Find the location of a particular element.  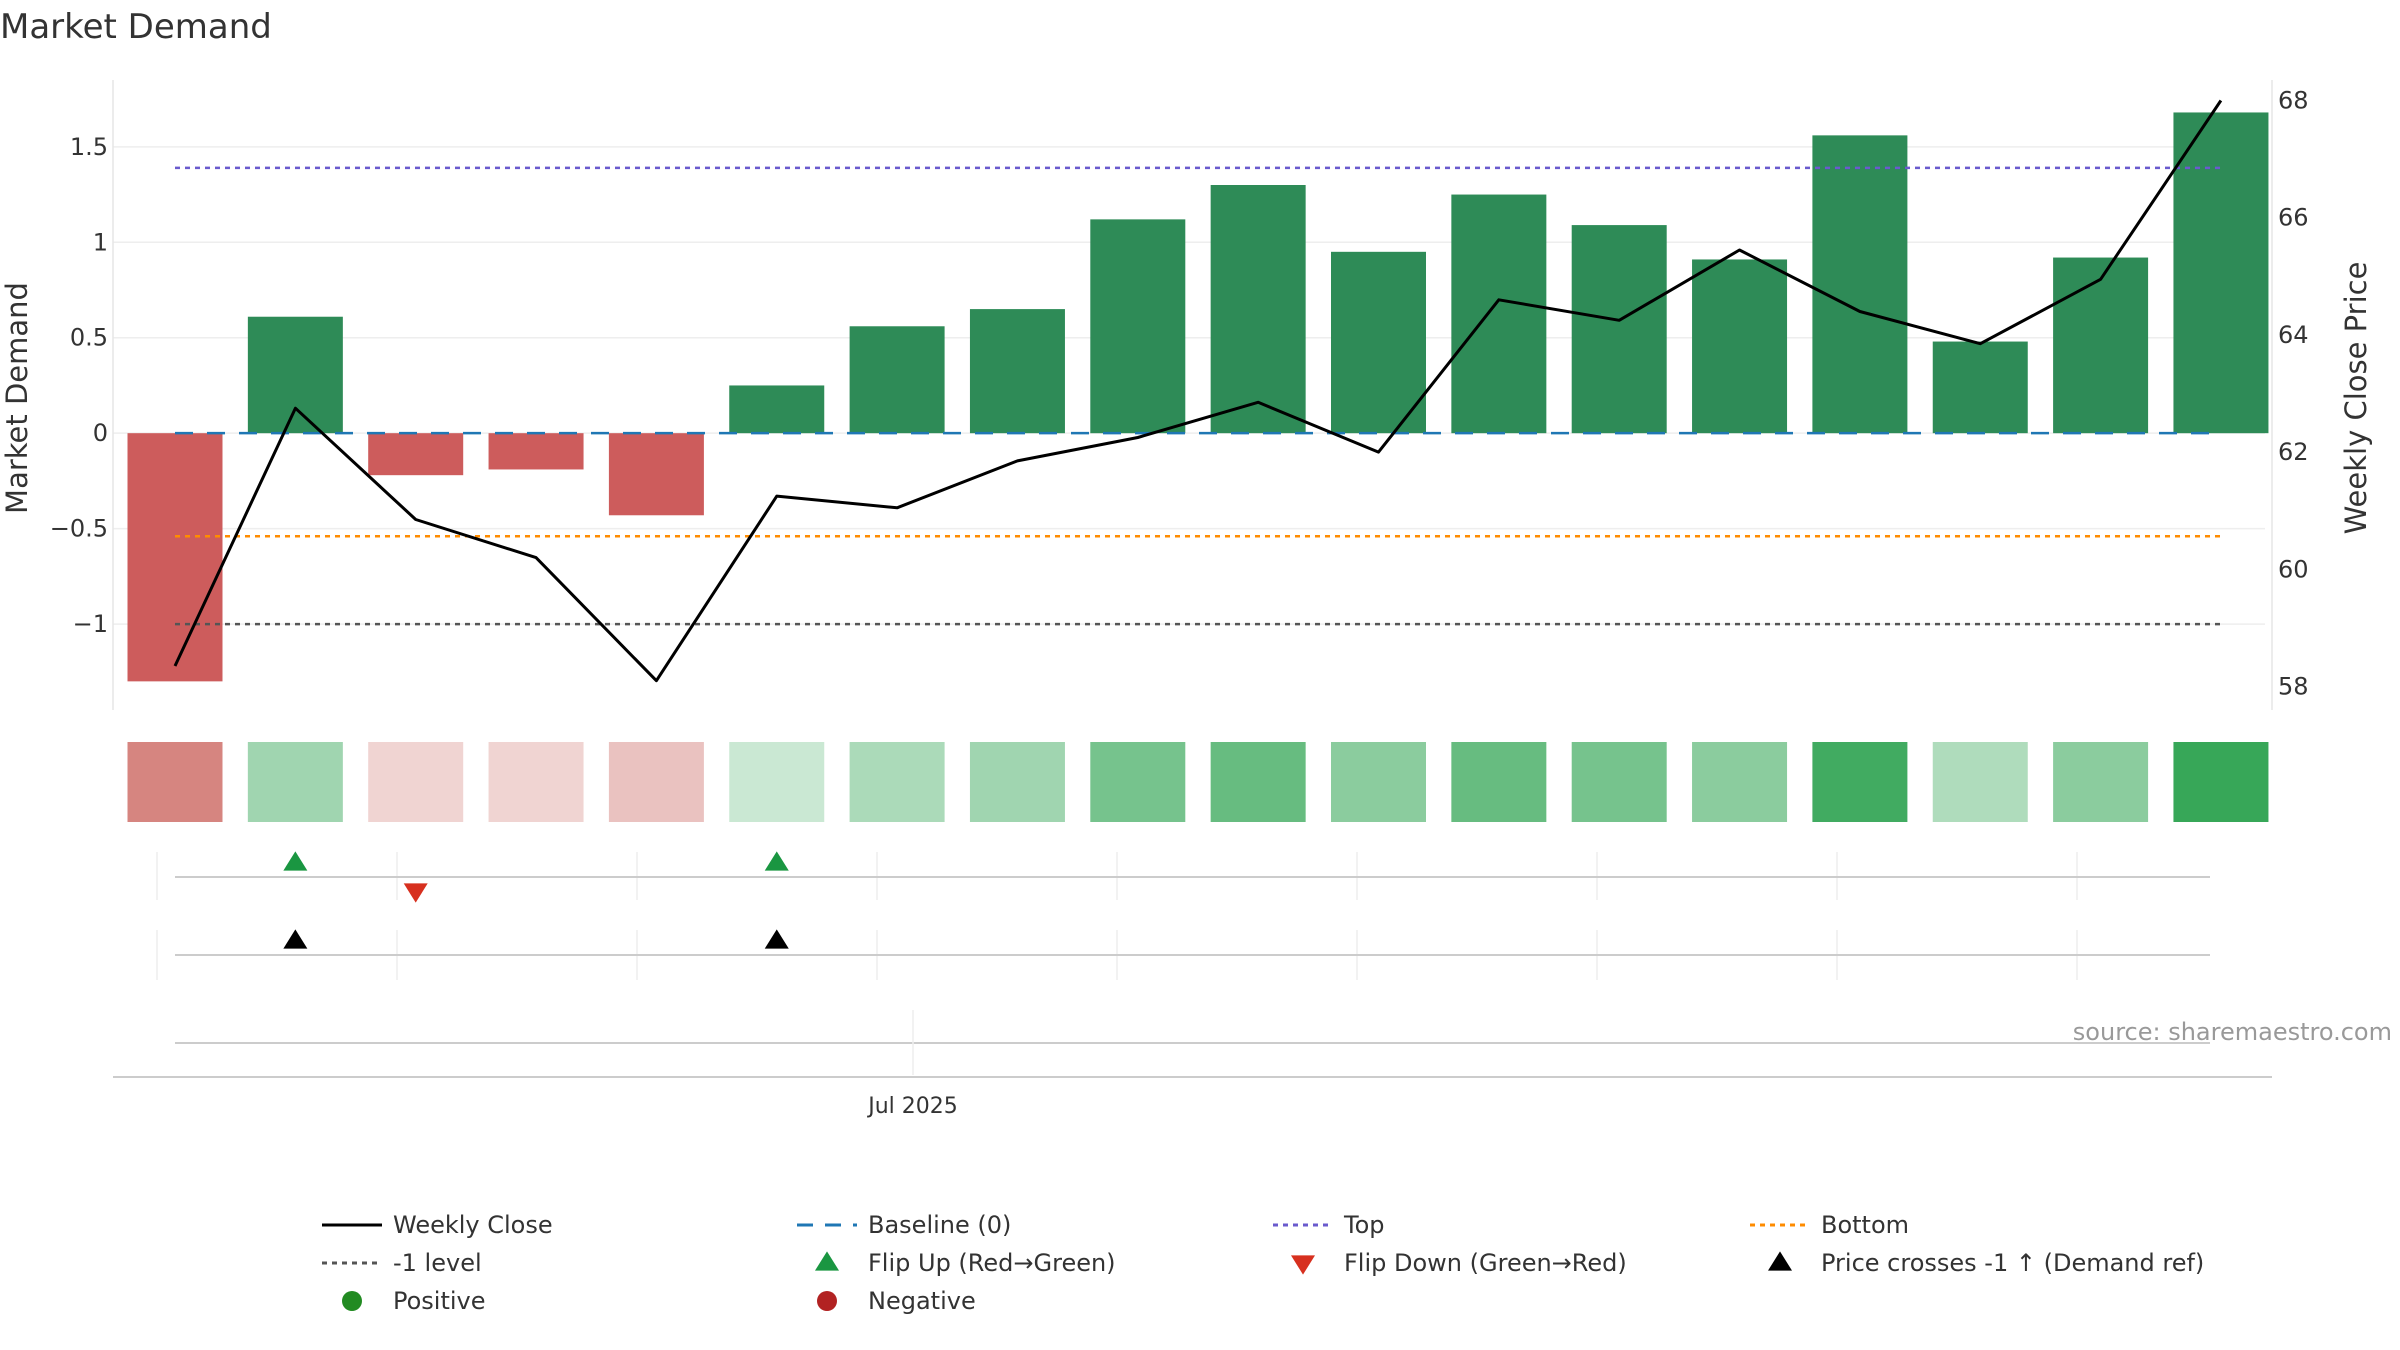

y2-tick-label: 68 is located at coordinates (2293, 101).